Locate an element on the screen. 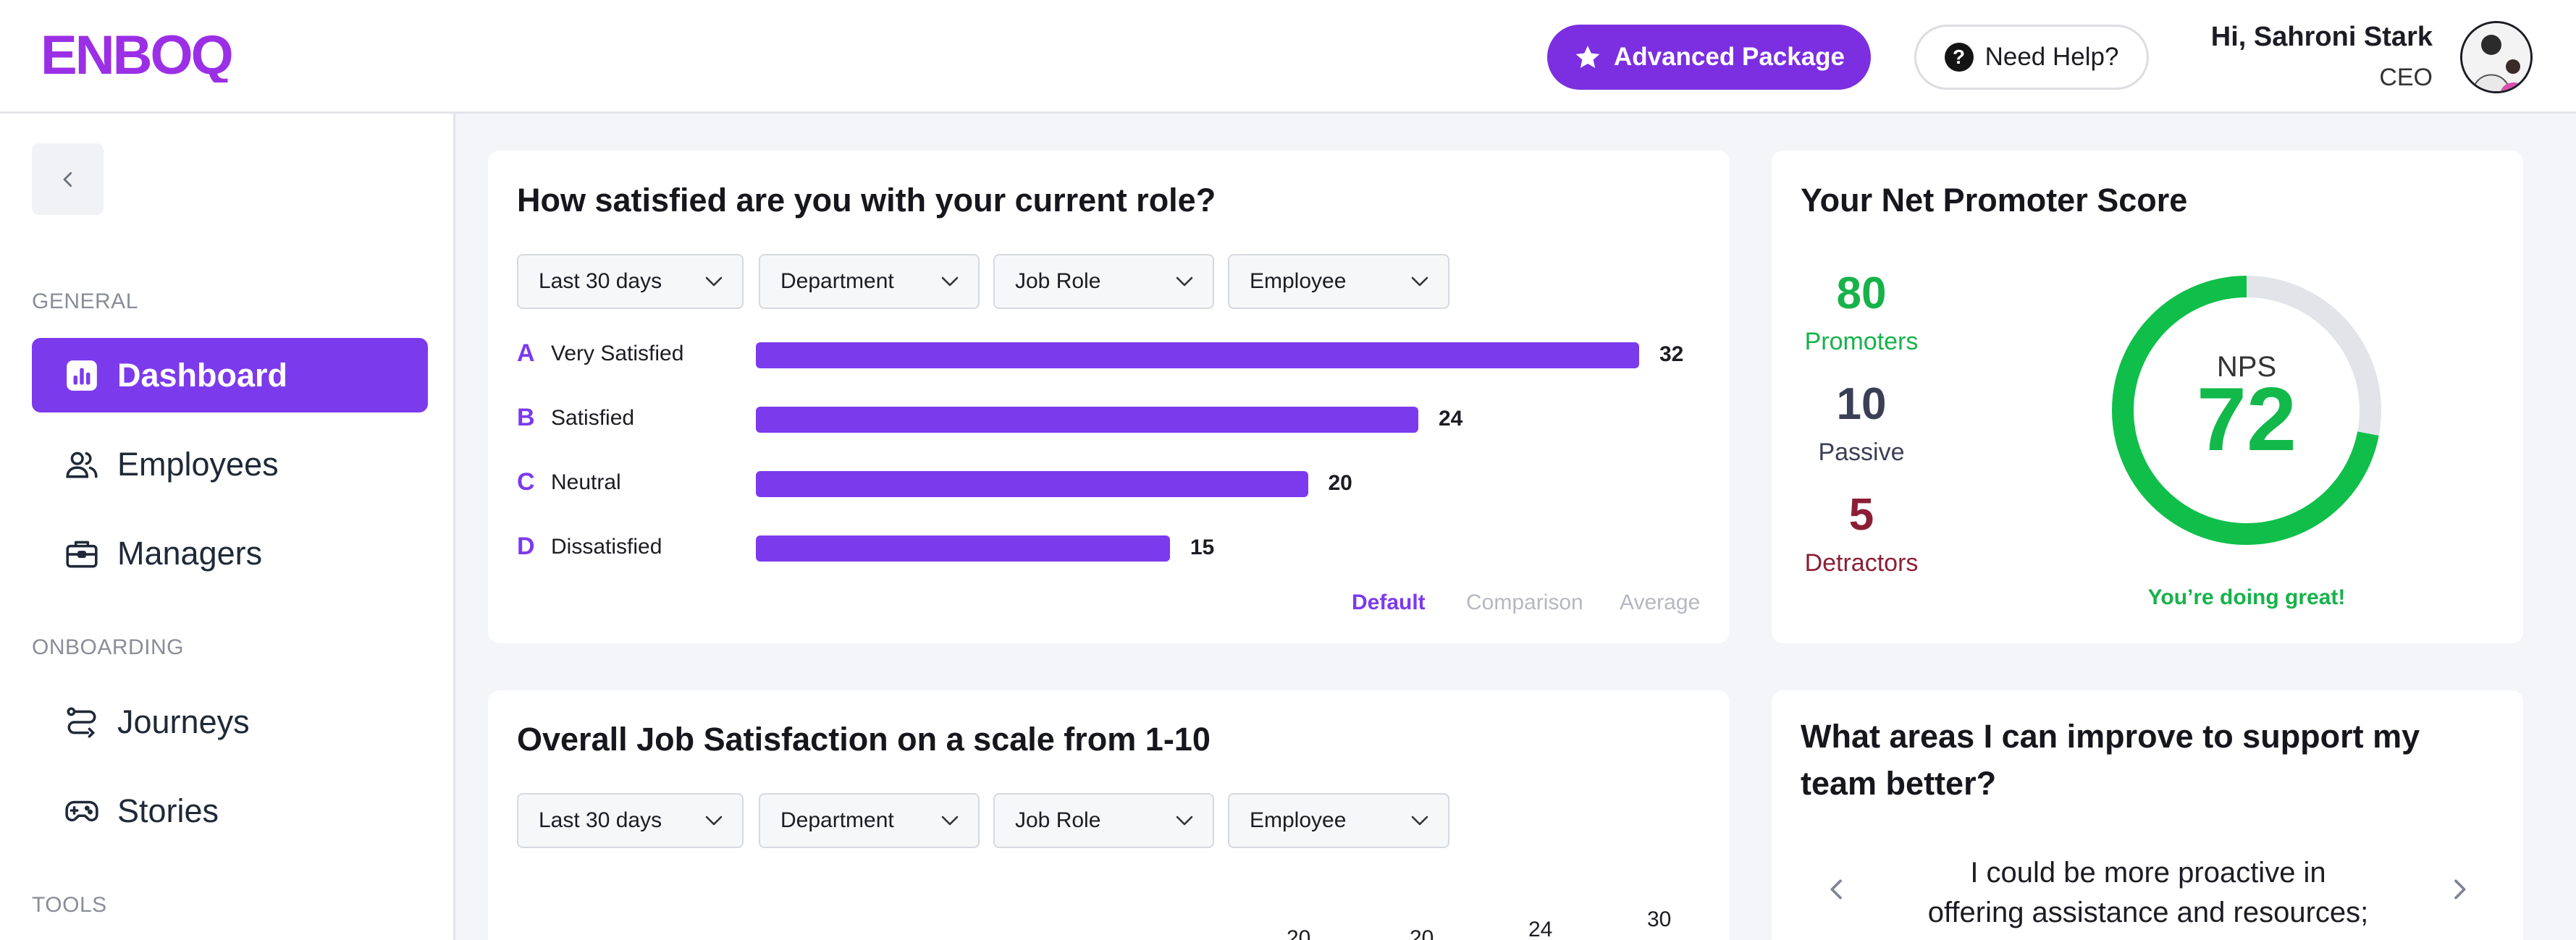 This screenshot has height=940, width=2576. dropdown-value: Job Role is located at coordinates (1058, 281).